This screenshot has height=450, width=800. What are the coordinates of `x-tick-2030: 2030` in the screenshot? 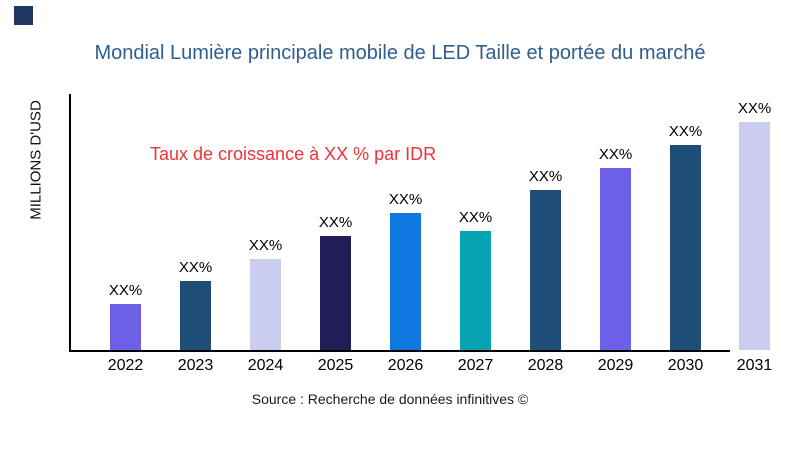 It's located at (685, 365).